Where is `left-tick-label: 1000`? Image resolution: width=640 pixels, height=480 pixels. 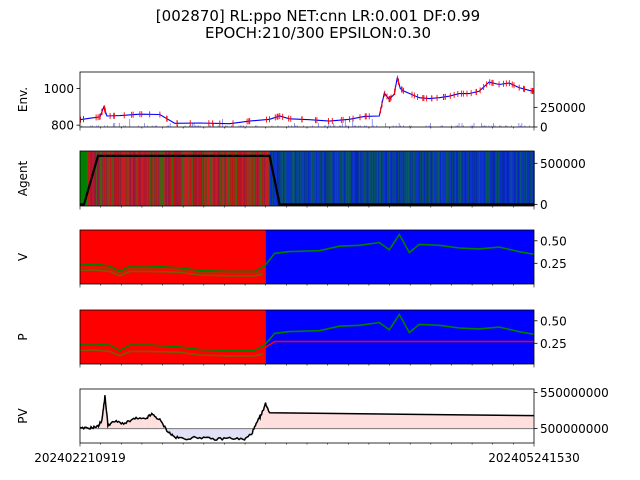
left-tick-label: 1000 is located at coordinates (58, 89).